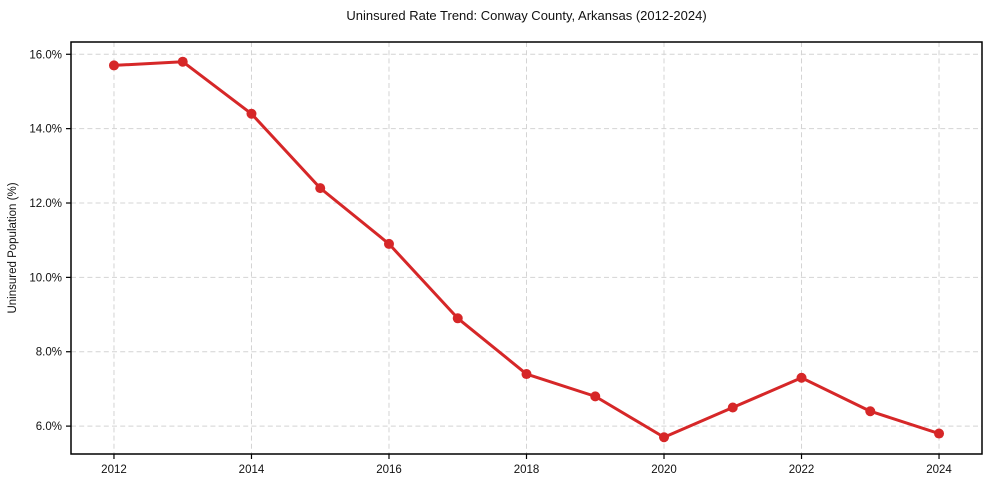 This screenshot has height=490, width=989. What do you see at coordinates (252, 470) in the screenshot?
I see `x-tick-label: 2014` at bounding box center [252, 470].